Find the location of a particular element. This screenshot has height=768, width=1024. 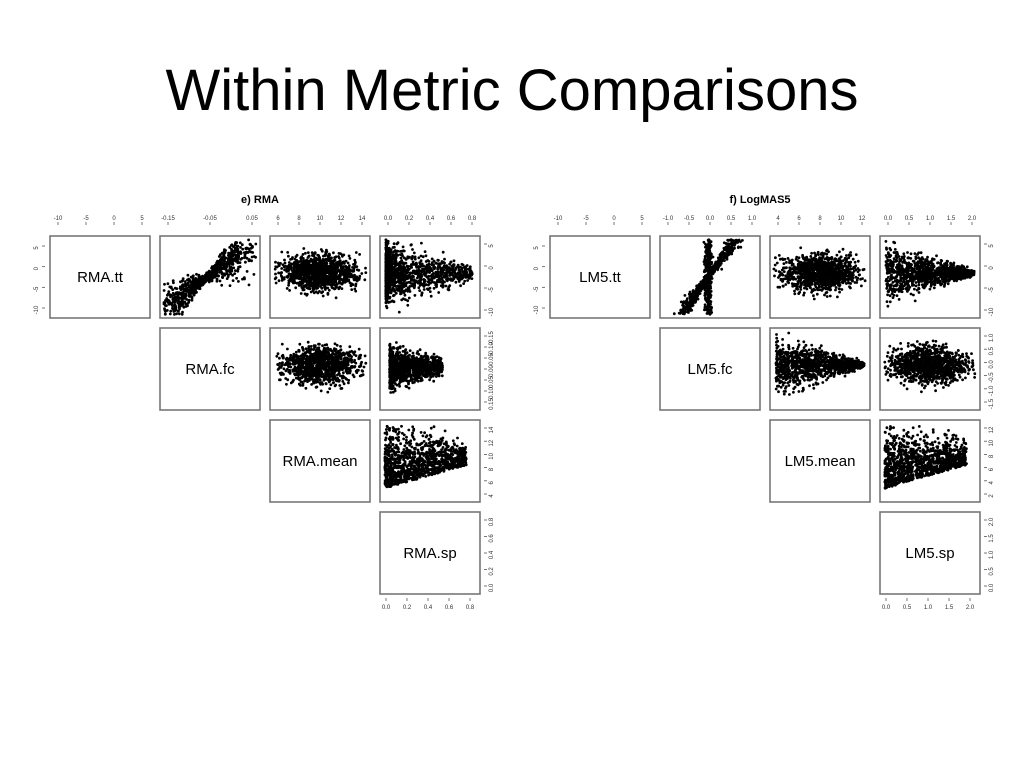

right-tick-label: 0.8 is located at coordinates (492, 521).